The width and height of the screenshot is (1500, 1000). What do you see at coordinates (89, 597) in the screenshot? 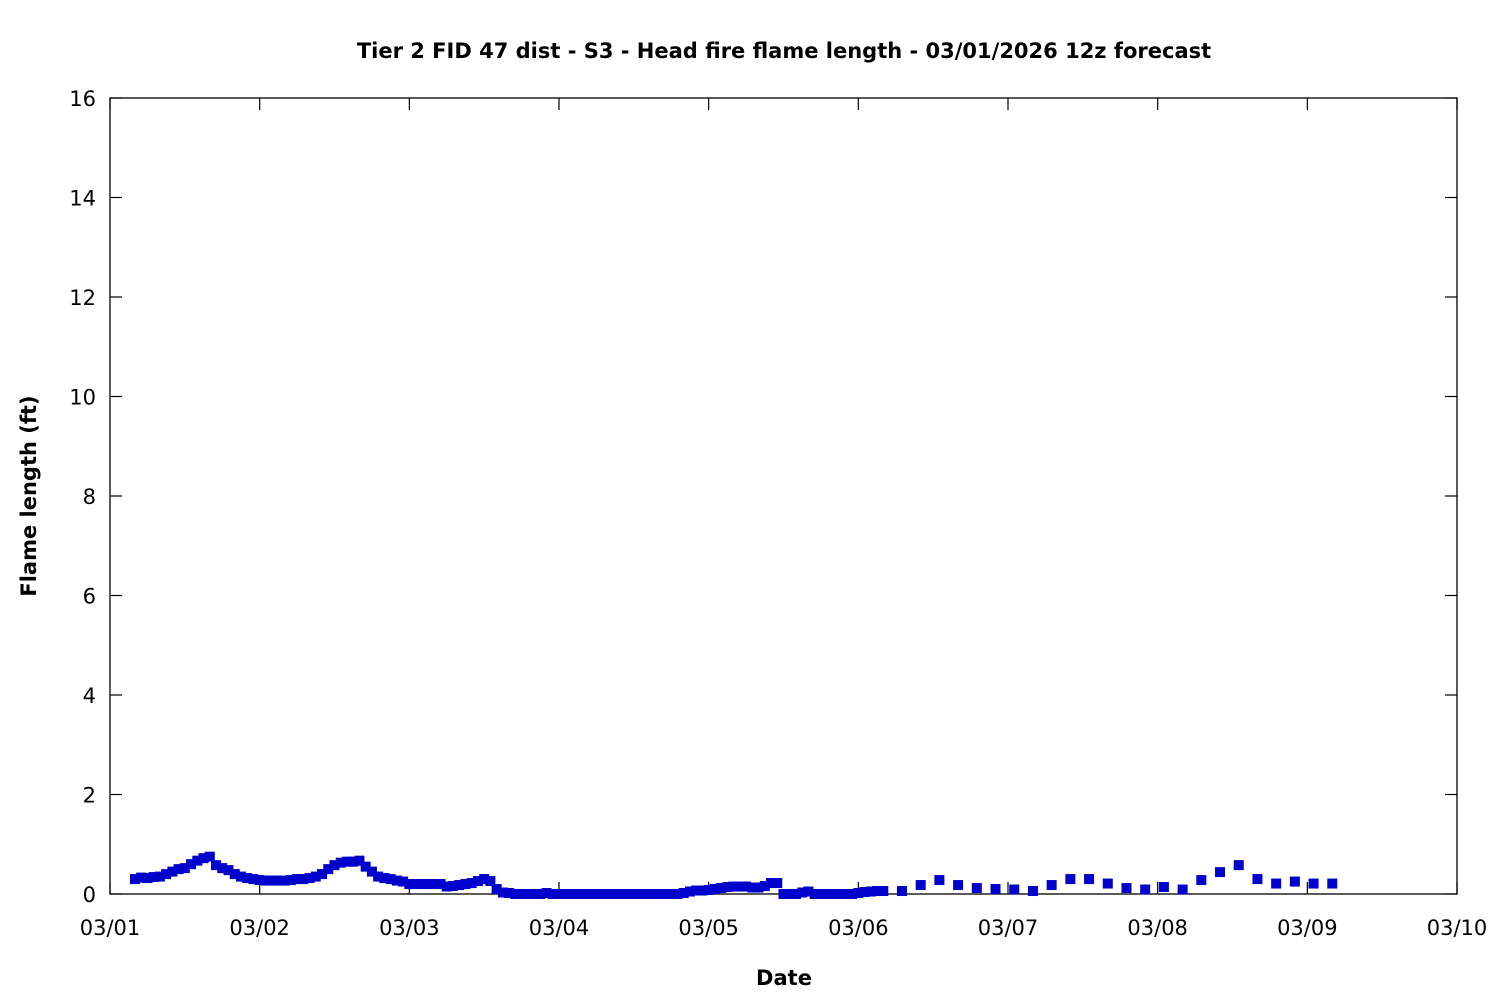
I see `y-tick-label: 6` at bounding box center [89, 597].